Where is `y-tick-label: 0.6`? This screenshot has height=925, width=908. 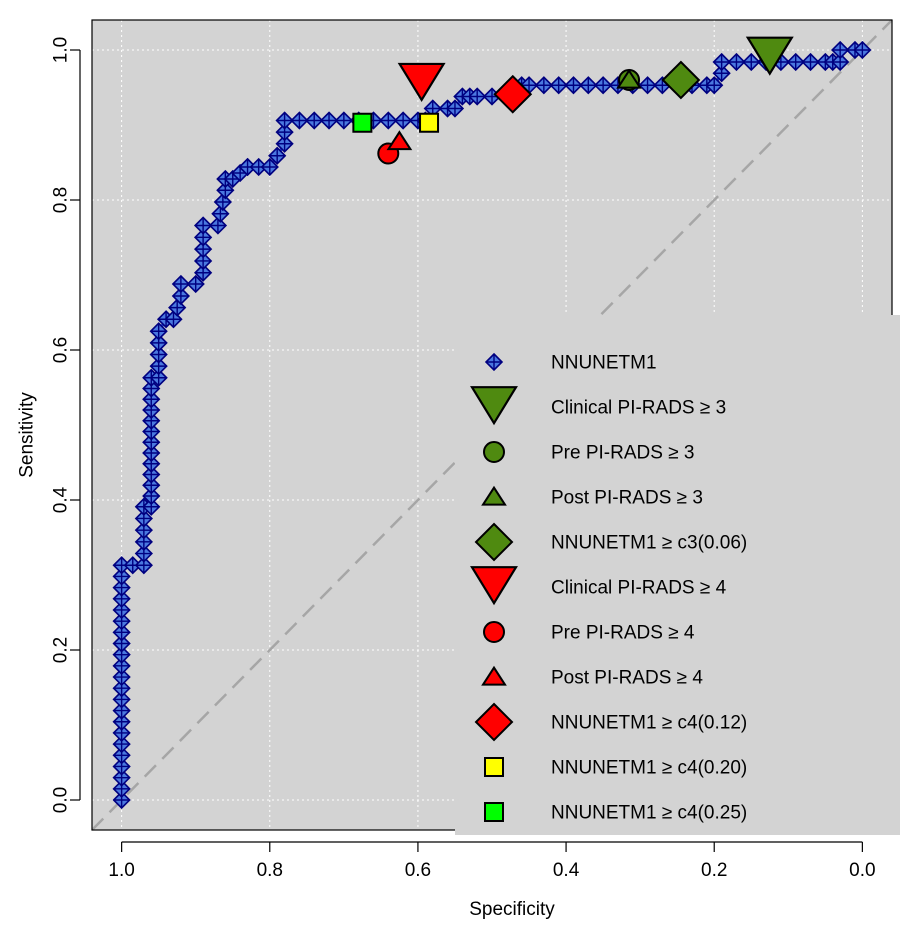 y-tick-label: 0.6 is located at coordinates (61, 350).